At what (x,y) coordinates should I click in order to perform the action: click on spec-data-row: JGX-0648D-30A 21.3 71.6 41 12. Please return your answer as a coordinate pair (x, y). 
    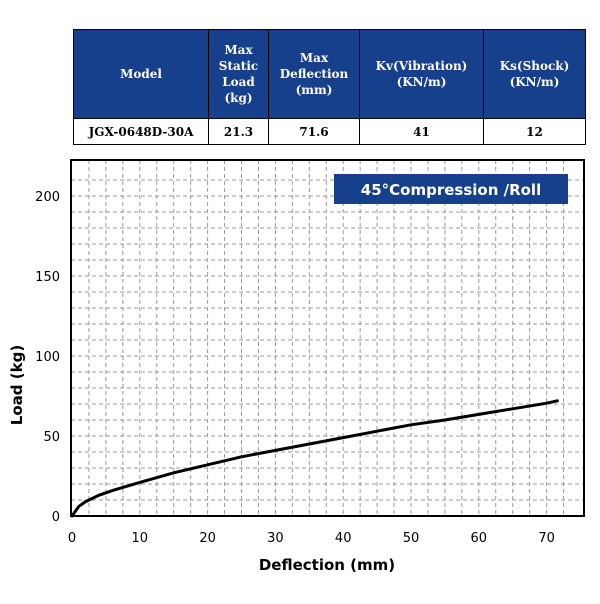
    Looking at the image, I should click on (329, 131).